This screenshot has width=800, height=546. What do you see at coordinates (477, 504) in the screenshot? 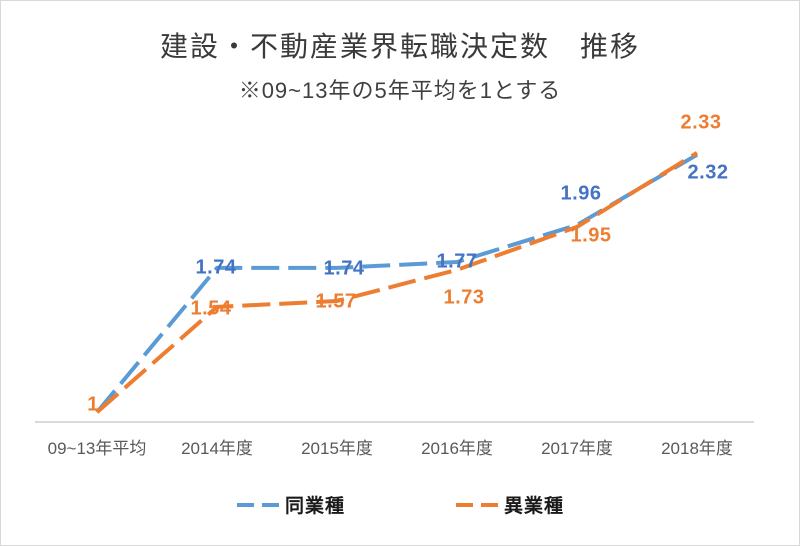
I see `legend-swatch-different-industry-icon` at bounding box center [477, 504].